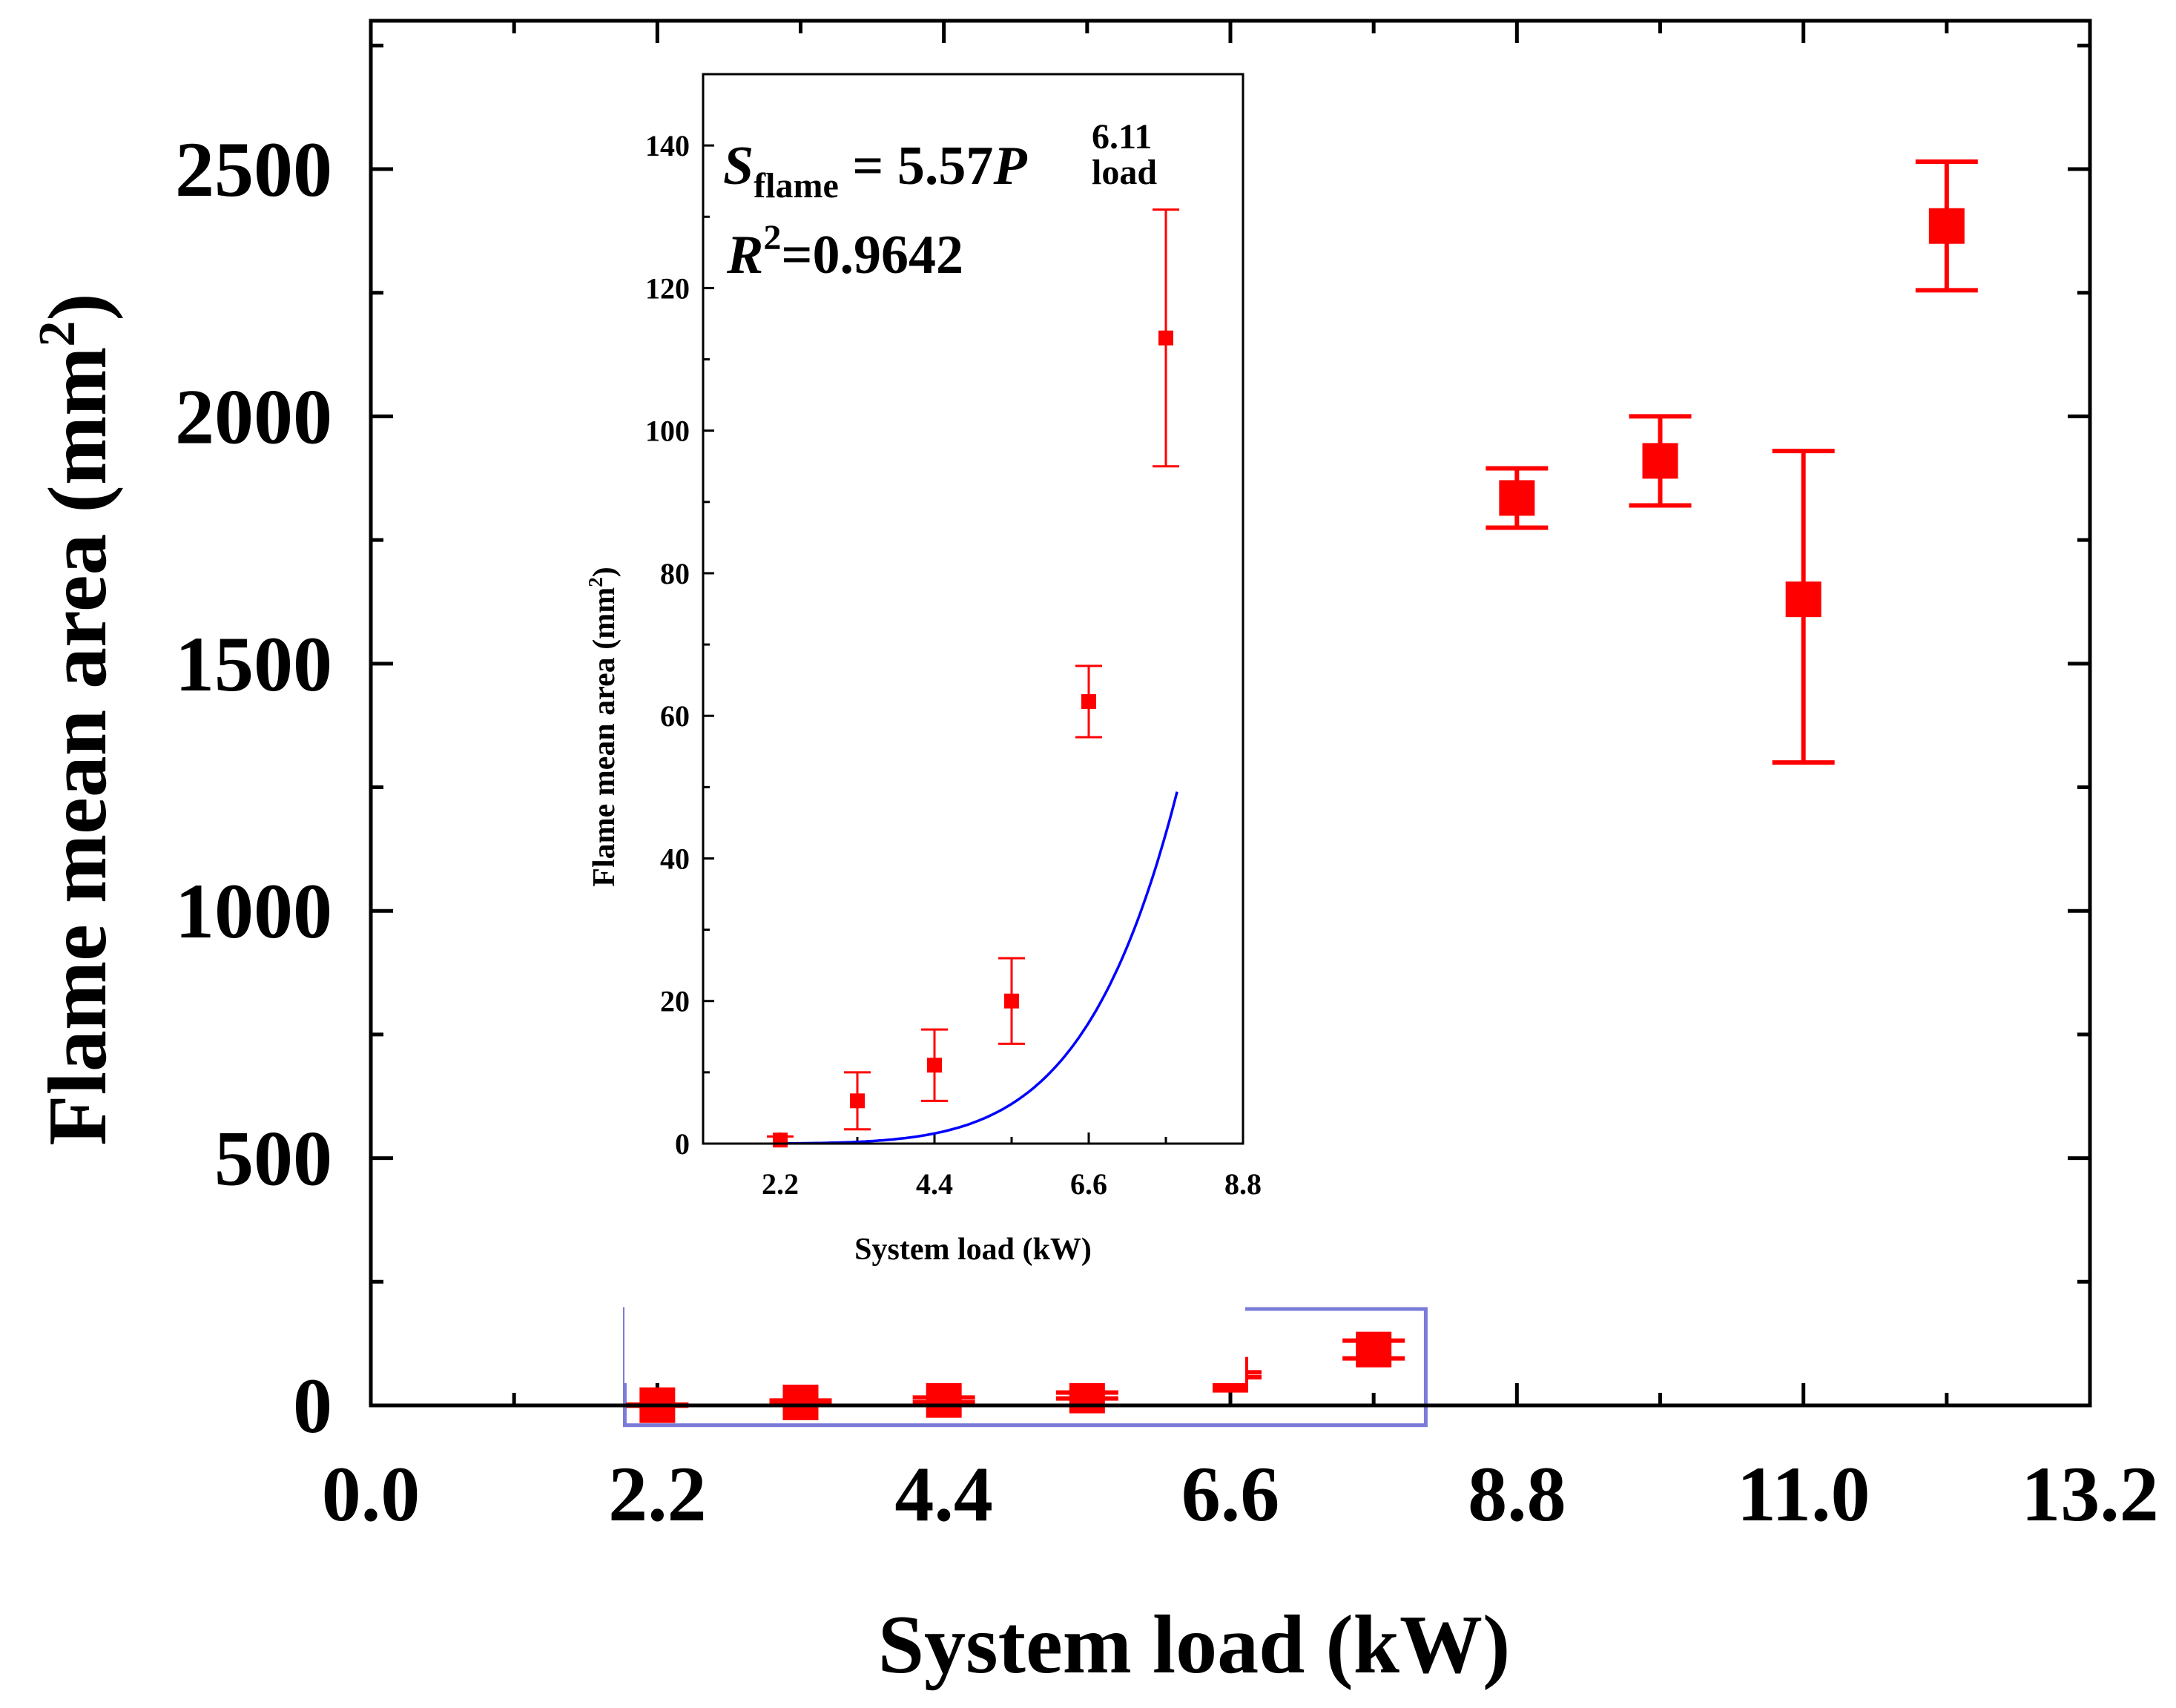 This screenshot has width=2176, height=1708. What do you see at coordinates (872, 256) in the screenshot?
I see `r-squared-value: =0.9642` at bounding box center [872, 256].